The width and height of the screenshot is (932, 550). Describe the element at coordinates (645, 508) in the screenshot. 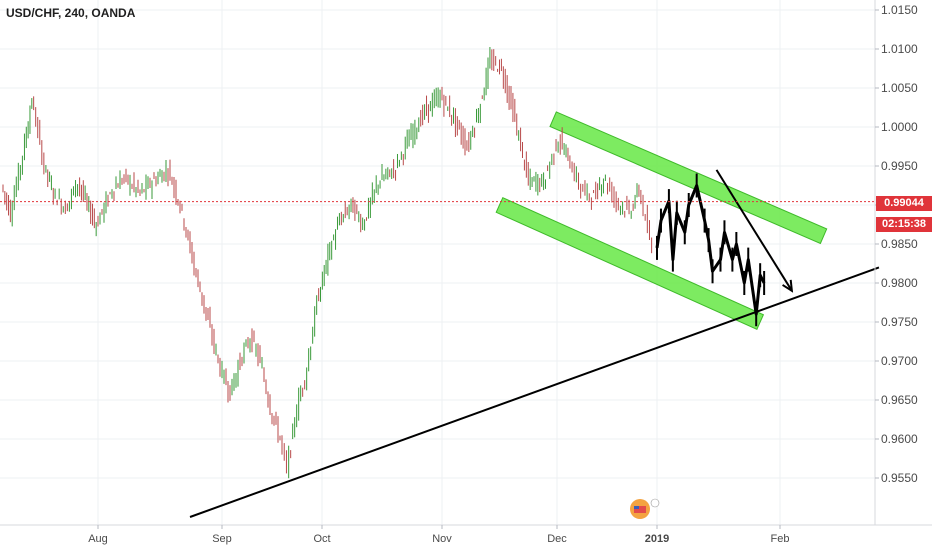

I see `tradingview-badge-icon` at that location.